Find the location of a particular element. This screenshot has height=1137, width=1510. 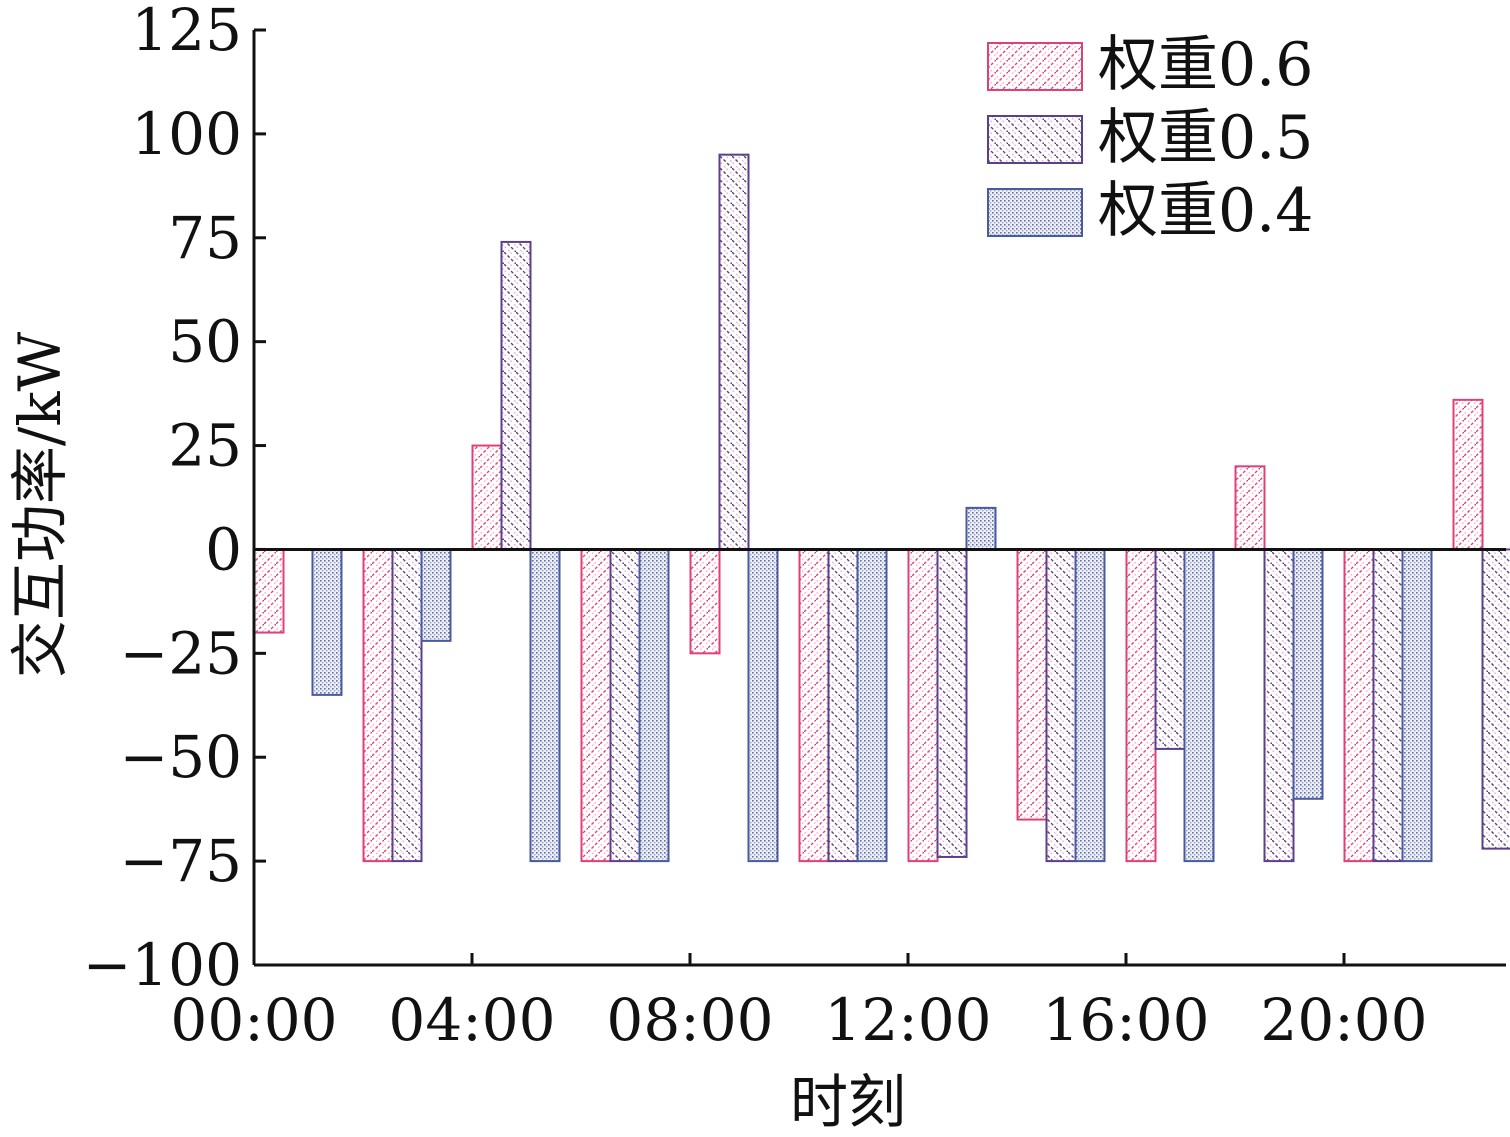

x-tick-label: 20:00 is located at coordinates (1343, 1020).